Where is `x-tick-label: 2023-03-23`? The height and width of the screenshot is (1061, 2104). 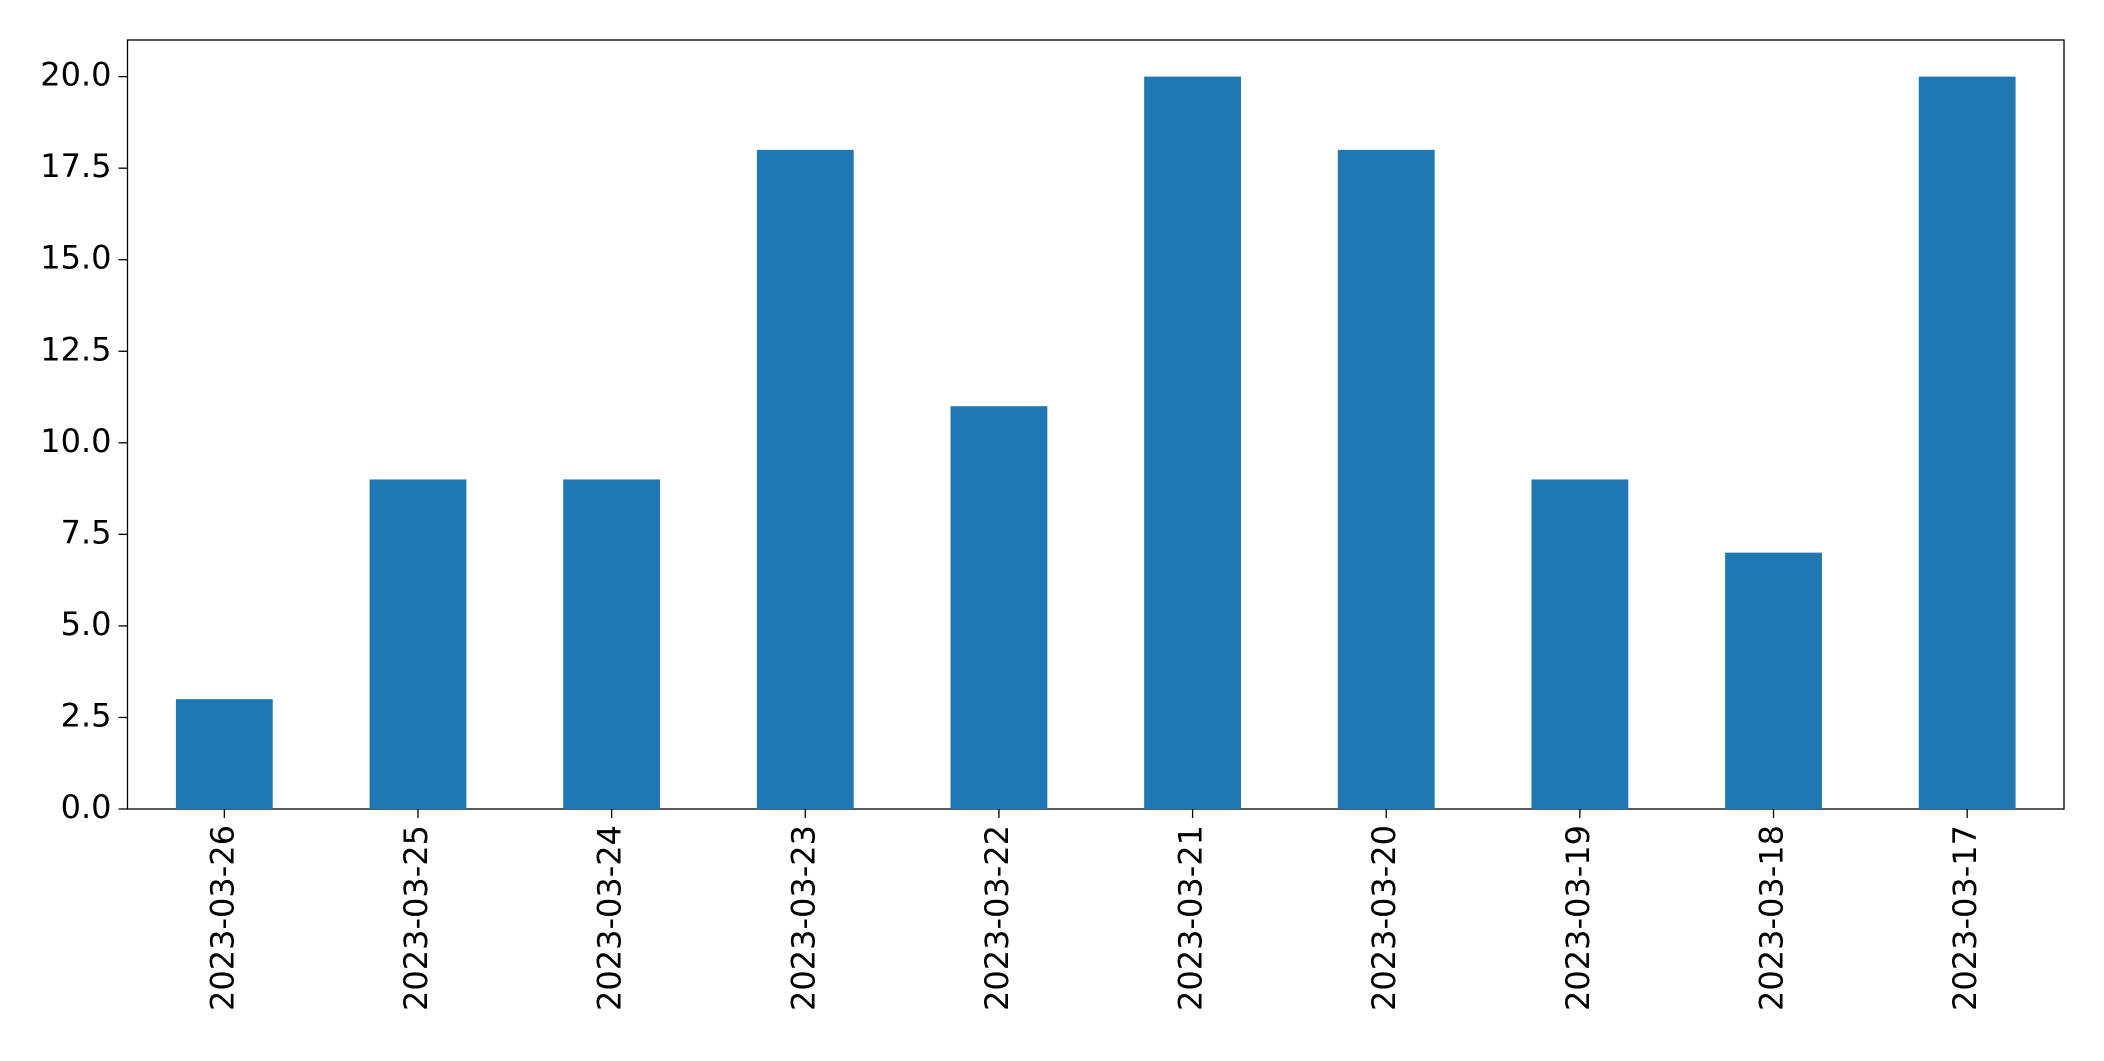 x-tick-label: 2023-03-23 is located at coordinates (803, 918).